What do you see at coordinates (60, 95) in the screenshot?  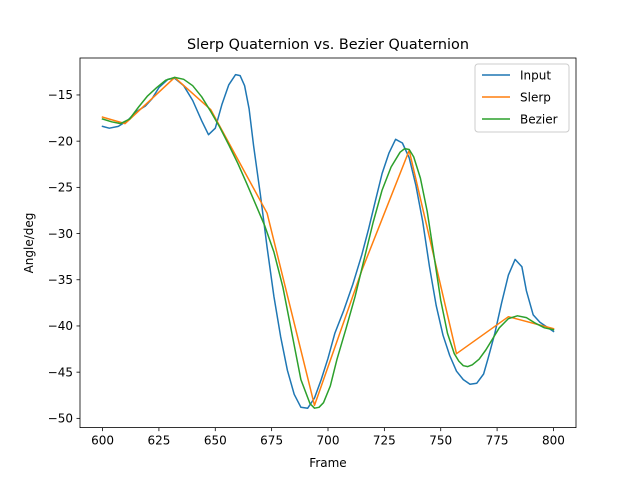 I see `y-tick-label: −15` at bounding box center [60, 95].